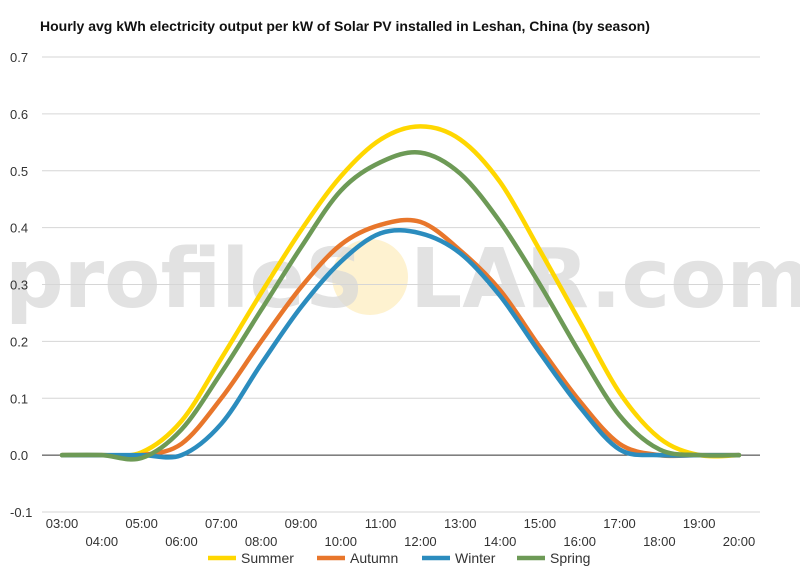  Describe the element at coordinates (500, 541) in the screenshot. I see `x-tick-label: 14:00` at that location.